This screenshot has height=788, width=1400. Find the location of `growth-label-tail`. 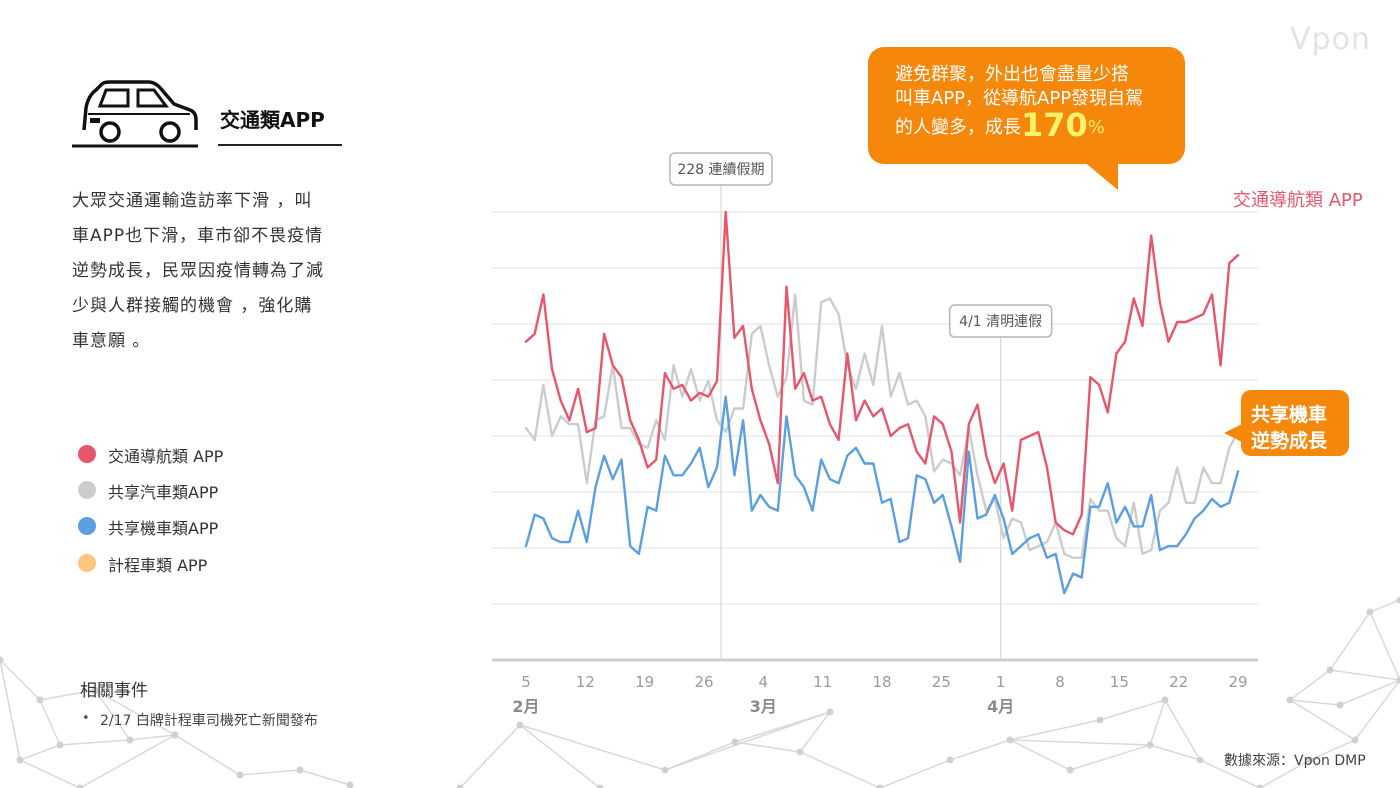

growth-label-tail is located at coordinates (1233, 433).